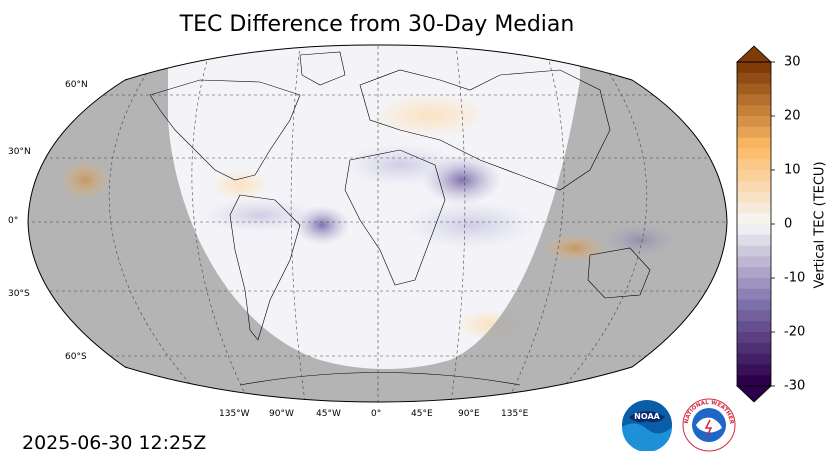  Describe the element at coordinates (328, 414) in the screenshot. I see `lon-label-45w: 45°W` at that location.